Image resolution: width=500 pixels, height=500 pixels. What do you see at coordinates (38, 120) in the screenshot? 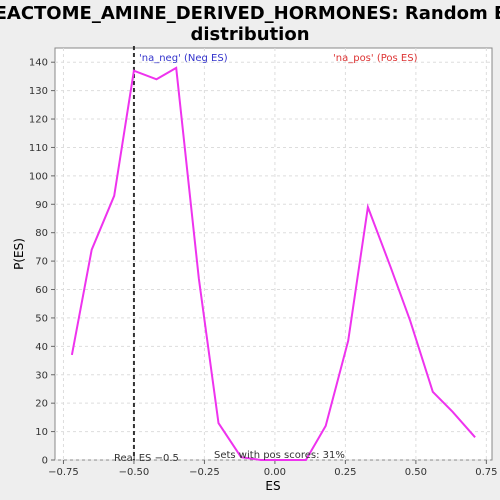
I see `y-tick-label: 120` at bounding box center [38, 120].